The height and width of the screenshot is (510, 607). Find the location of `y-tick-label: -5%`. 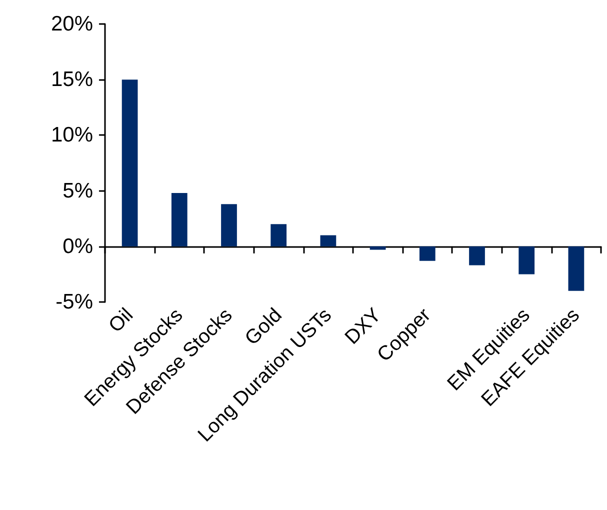

y-tick-label: -5% is located at coordinates (74, 302).